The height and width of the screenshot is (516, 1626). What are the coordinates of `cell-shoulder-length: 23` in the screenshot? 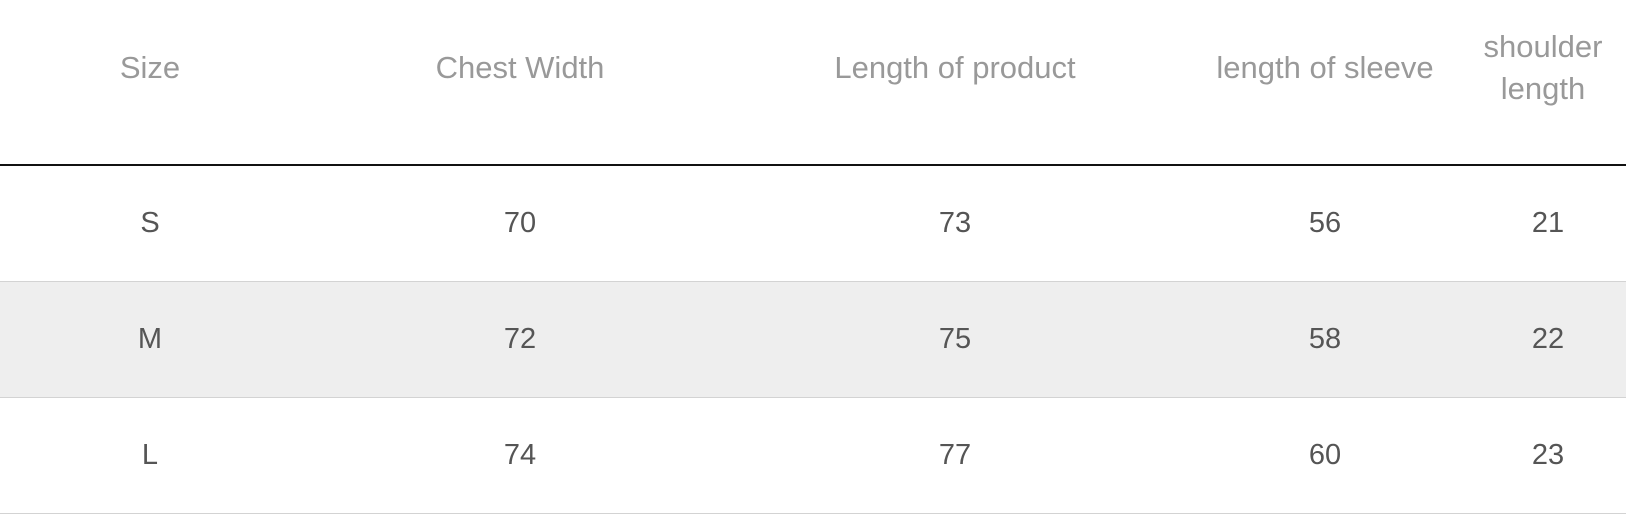 It's located at (1548, 455).